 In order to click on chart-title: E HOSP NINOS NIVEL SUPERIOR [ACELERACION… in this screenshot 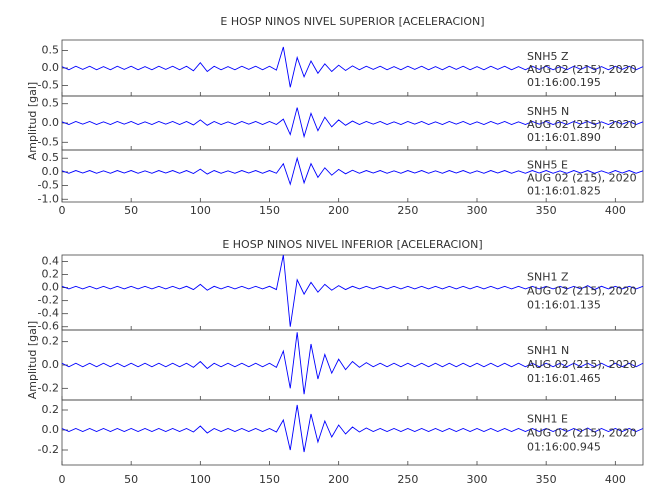, I will do `click(352, 21)`.